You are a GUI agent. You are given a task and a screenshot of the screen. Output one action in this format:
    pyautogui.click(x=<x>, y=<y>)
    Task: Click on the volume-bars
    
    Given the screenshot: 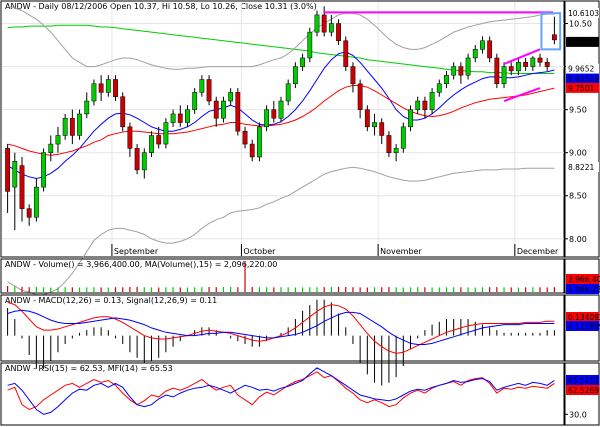 What is the action you would take?
    pyautogui.click(x=281, y=277)
    